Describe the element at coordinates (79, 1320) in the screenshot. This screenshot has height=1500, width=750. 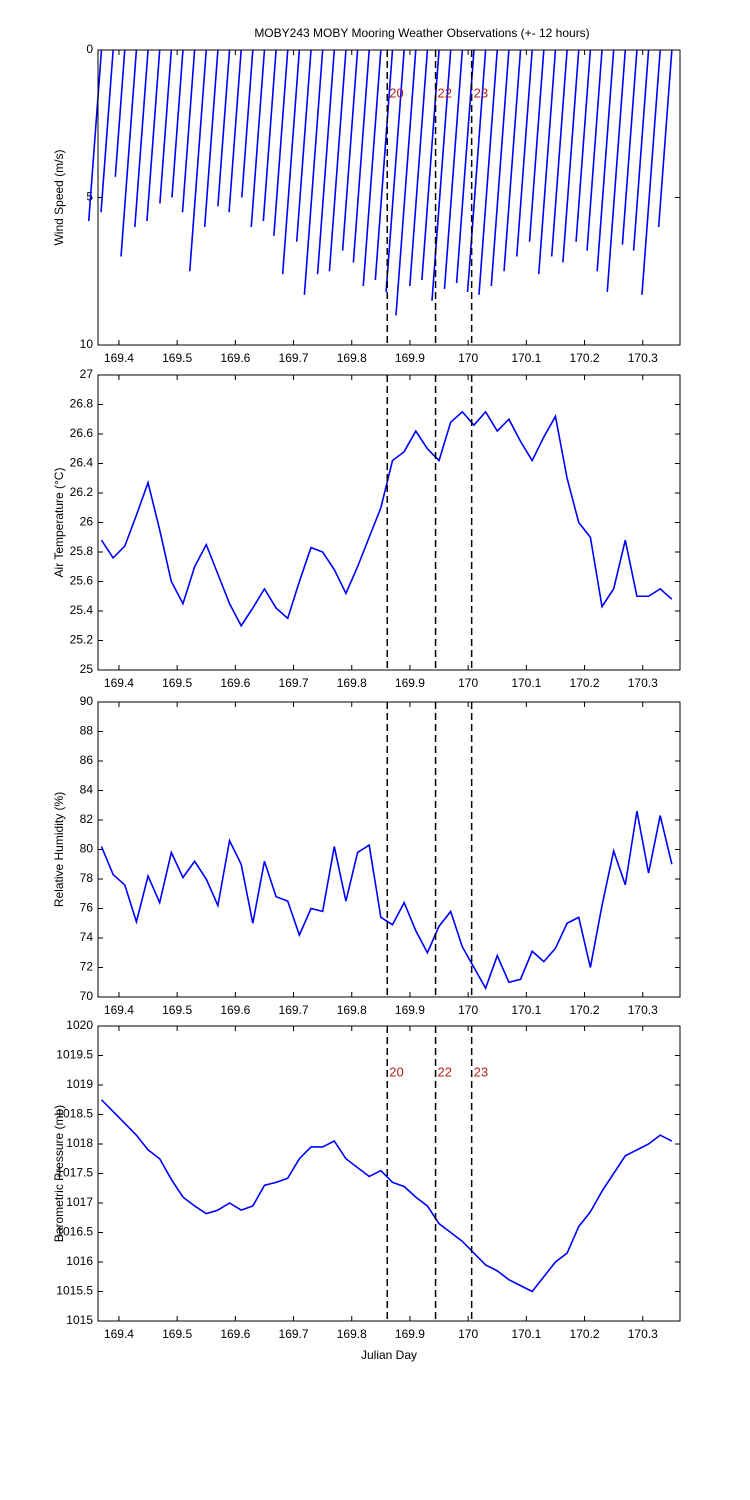
I see `y-tick-label: 1015` at that location.